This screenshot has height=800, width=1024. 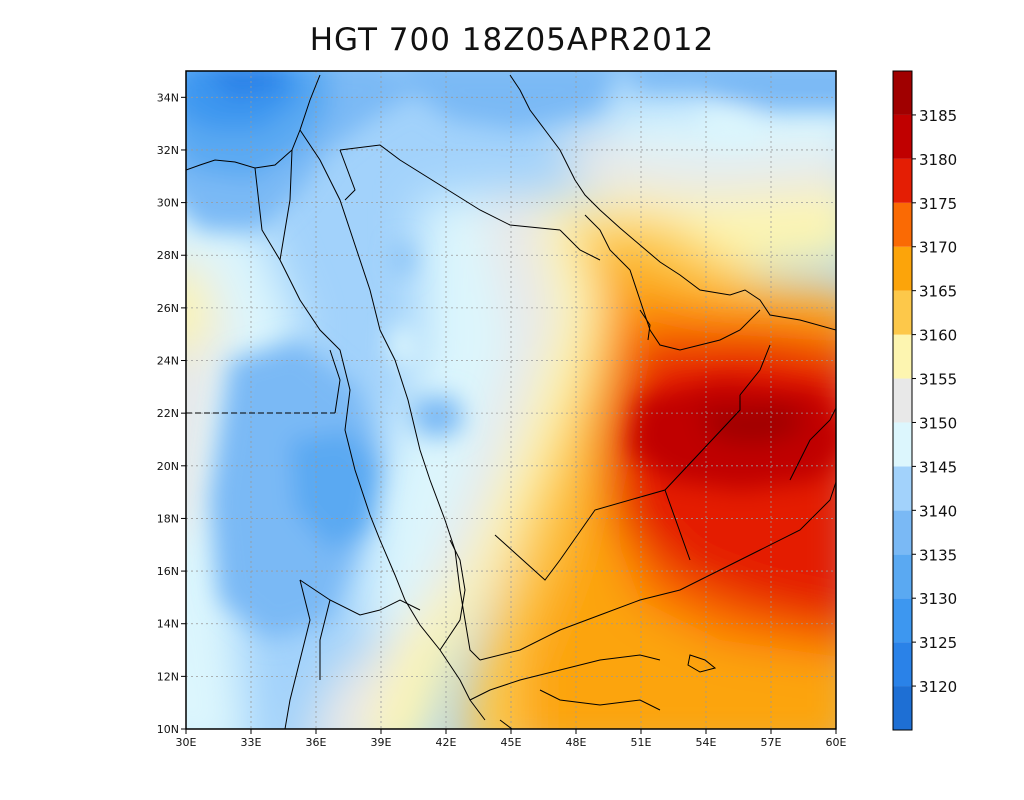 What do you see at coordinates (706, 742) in the screenshot?
I see `x-tick-label: 54E` at bounding box center [706, 742].